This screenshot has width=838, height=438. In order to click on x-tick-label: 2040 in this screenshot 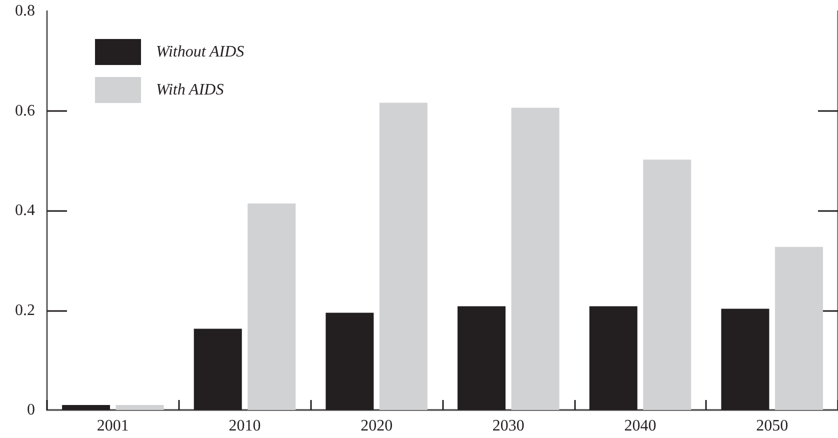, I will do `click(640, 426)`.